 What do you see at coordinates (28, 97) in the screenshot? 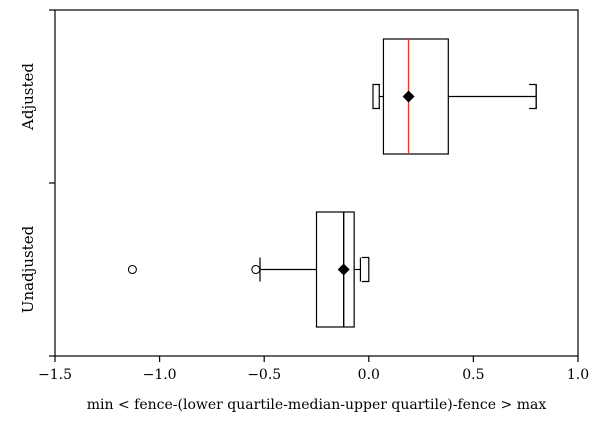
I see `category-label: Adjusted` at bounding box center [28, 97].